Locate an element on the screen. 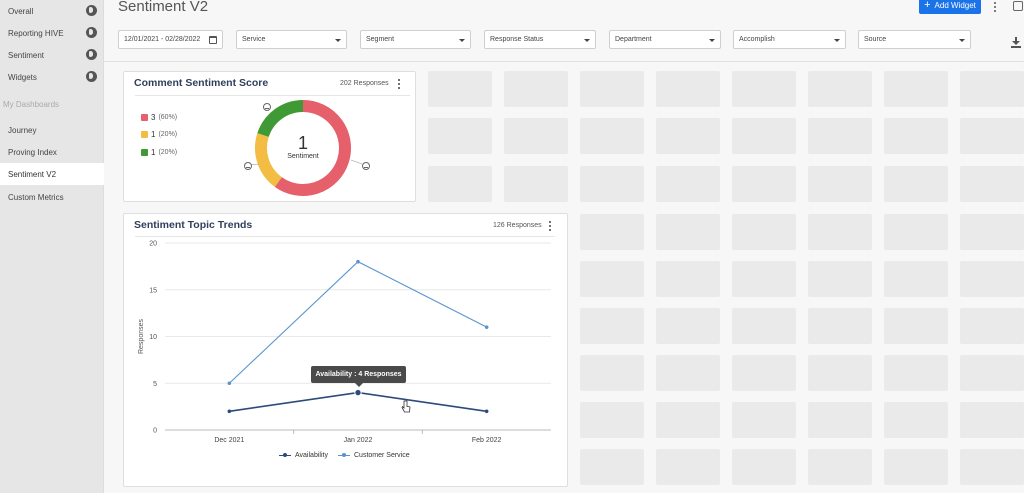  department-filter: Department is located at coordinates (665, 39).